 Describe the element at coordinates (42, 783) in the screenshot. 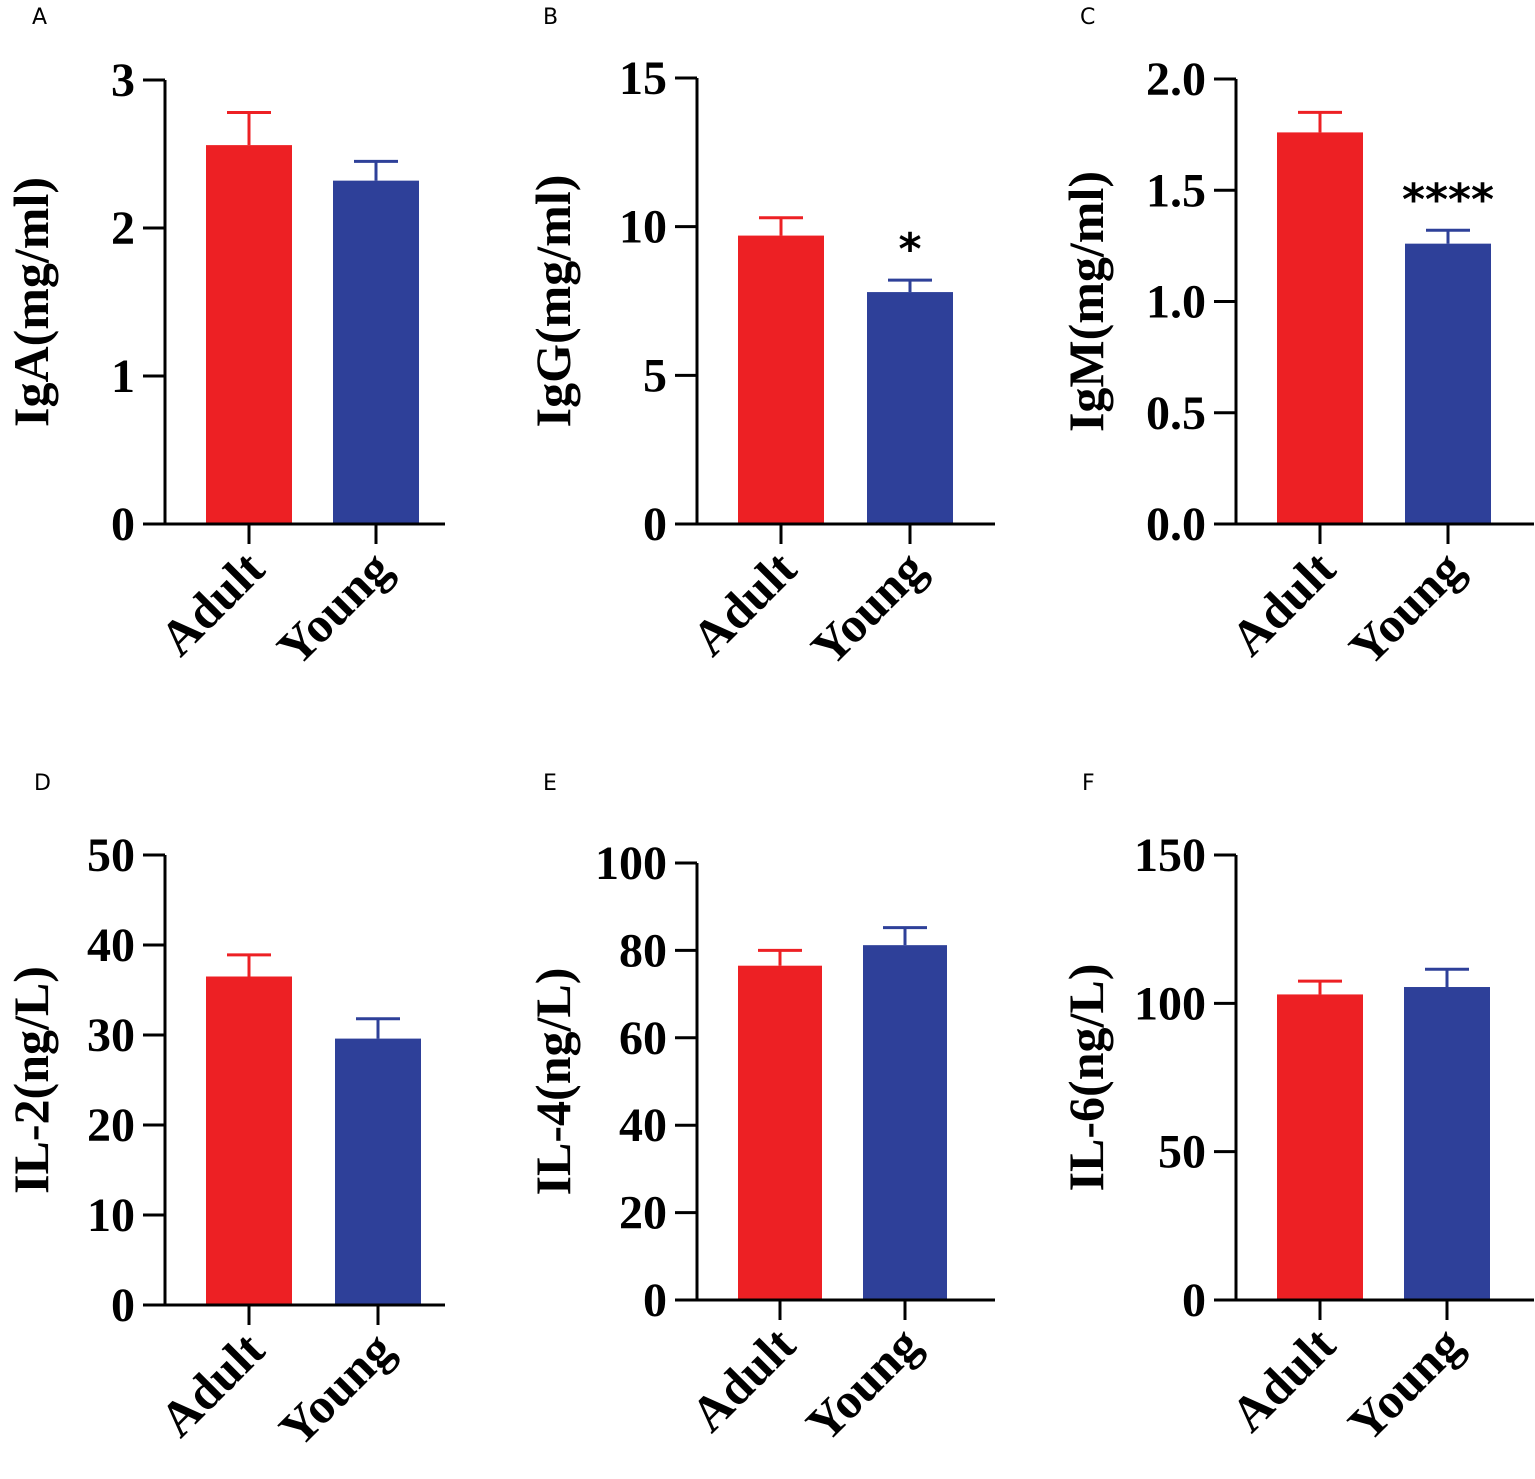

I see `panel-letter: D` at that location.